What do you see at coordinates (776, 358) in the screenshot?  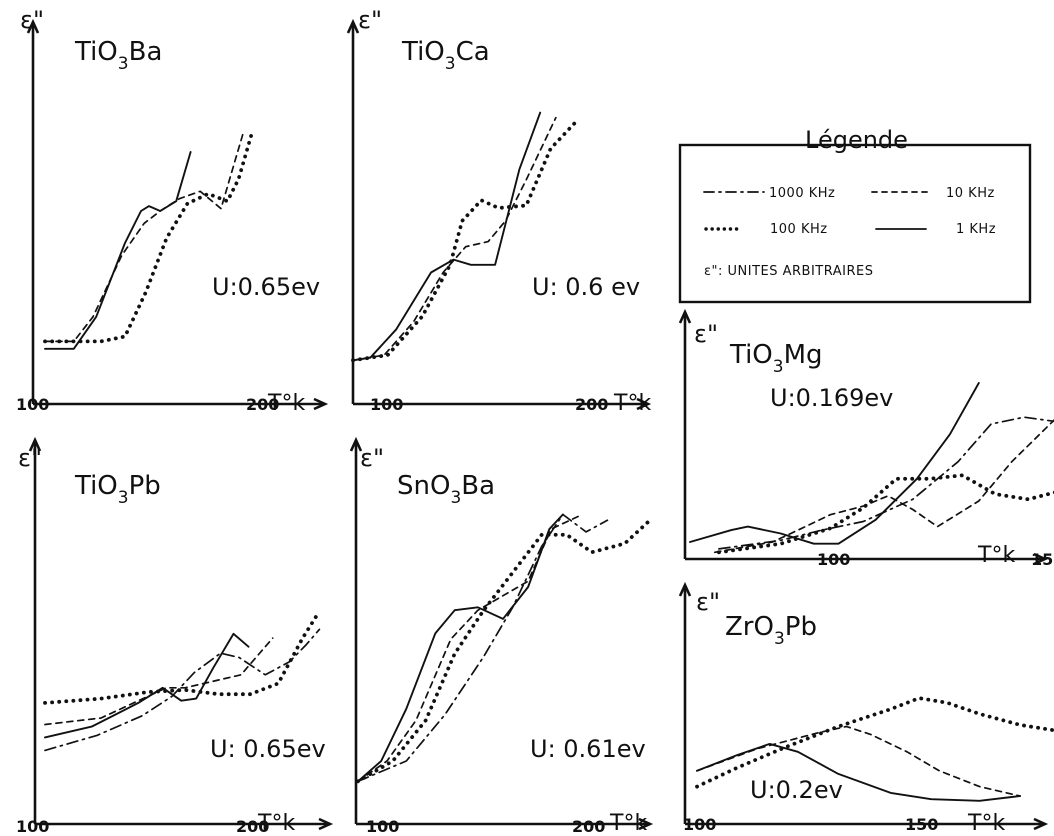 I see `panel-title: TiO3Mg` at bounding box center [776, 358].